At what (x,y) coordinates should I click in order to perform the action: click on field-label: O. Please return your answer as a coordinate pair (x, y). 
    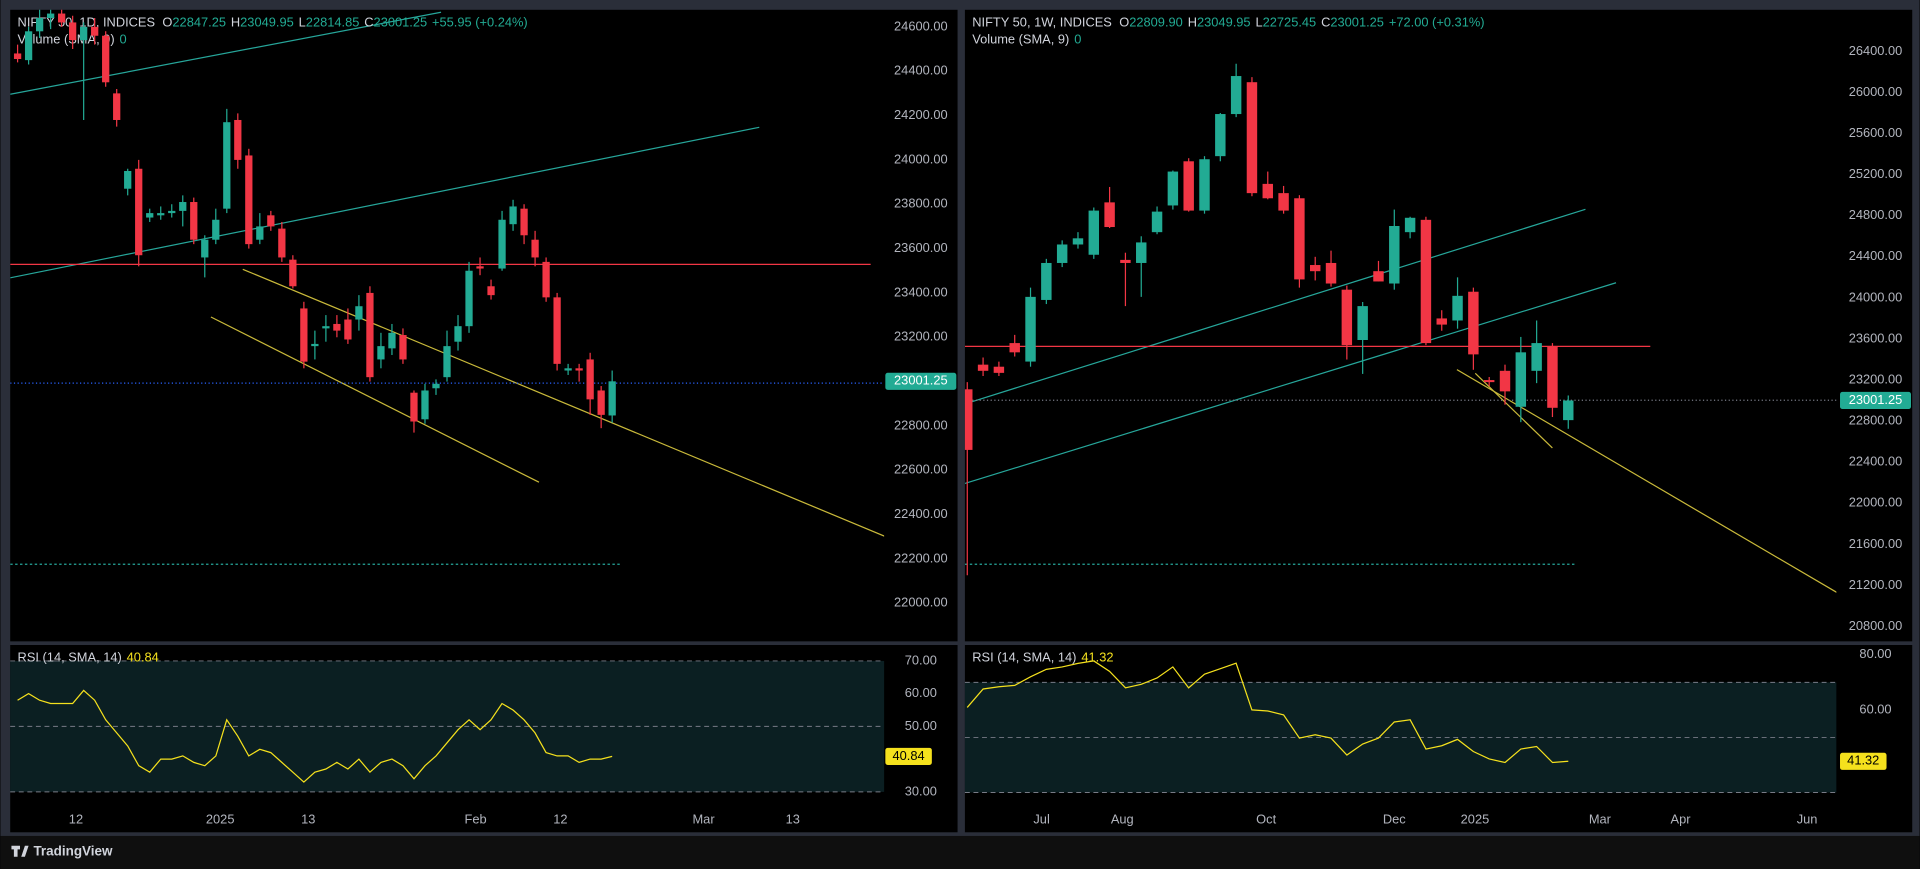
    Looking at the image, I should click on (1124, 22).